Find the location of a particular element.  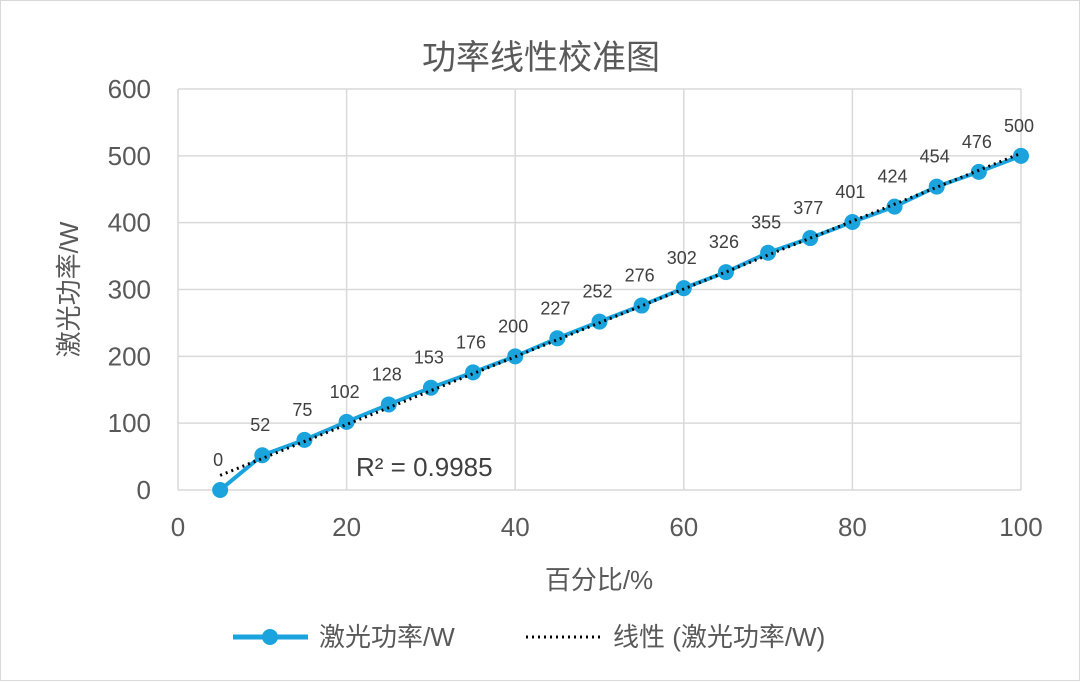

chart-title: 功率线性校准图 is located at coordinates (541, 58).